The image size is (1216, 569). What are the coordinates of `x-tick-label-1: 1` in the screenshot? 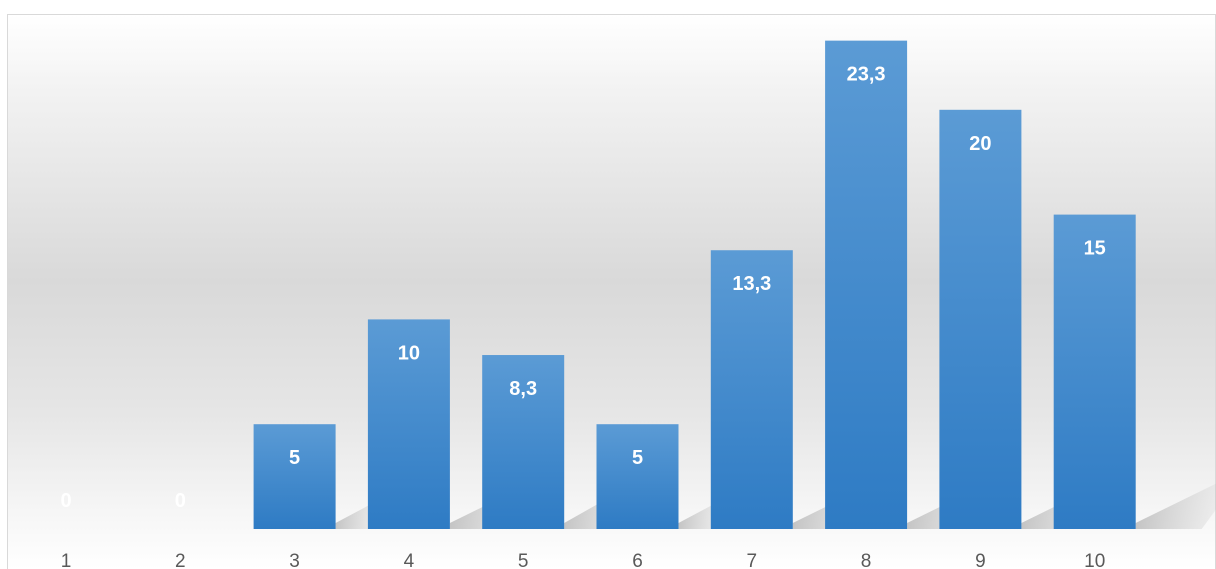 It's located at (66, 560).